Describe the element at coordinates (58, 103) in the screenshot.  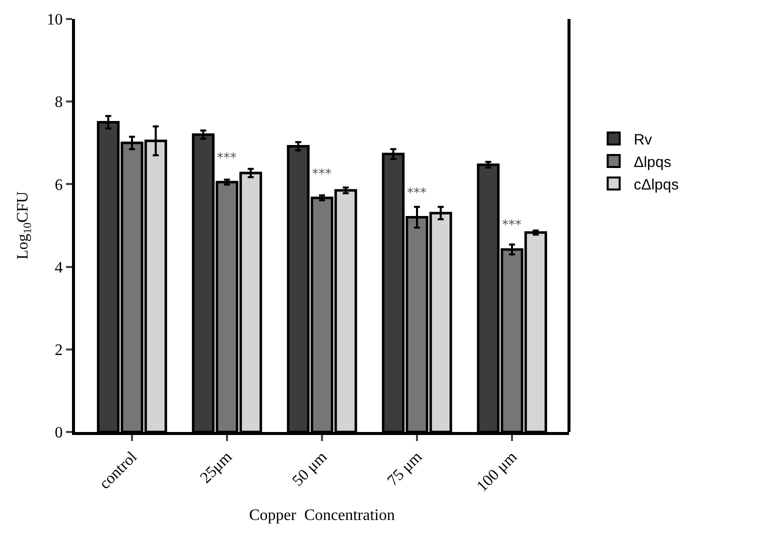
I see `y-tick-label: 8` at that location.